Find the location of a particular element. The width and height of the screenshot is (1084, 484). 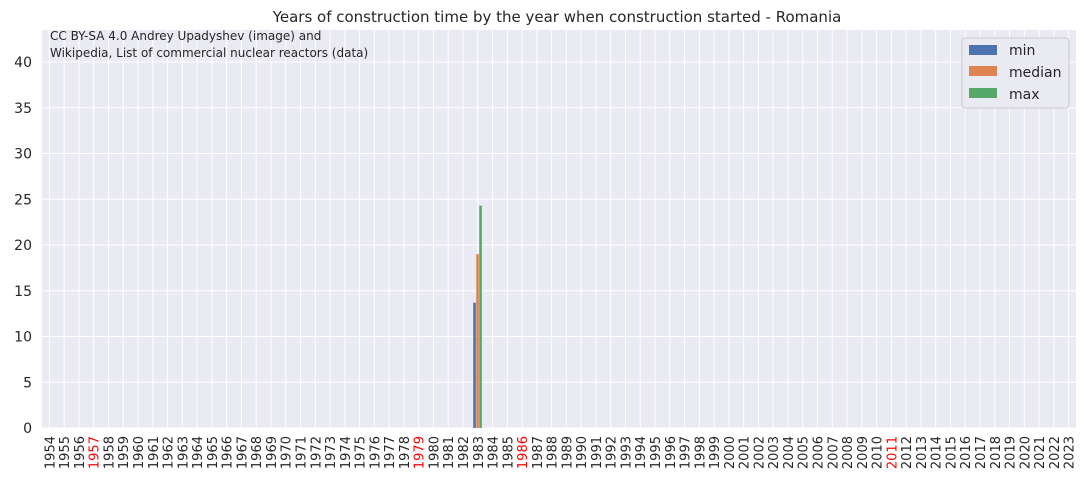

y-tick-label: 25 is located at coordinates (23, 200).